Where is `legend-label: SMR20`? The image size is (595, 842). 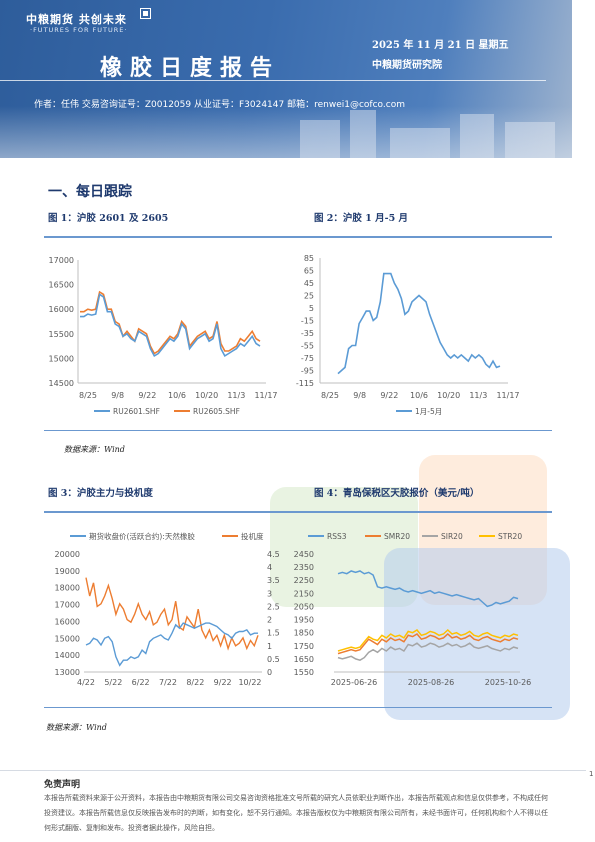
legend-label: SMR20 is located at coordinates (397, 536).